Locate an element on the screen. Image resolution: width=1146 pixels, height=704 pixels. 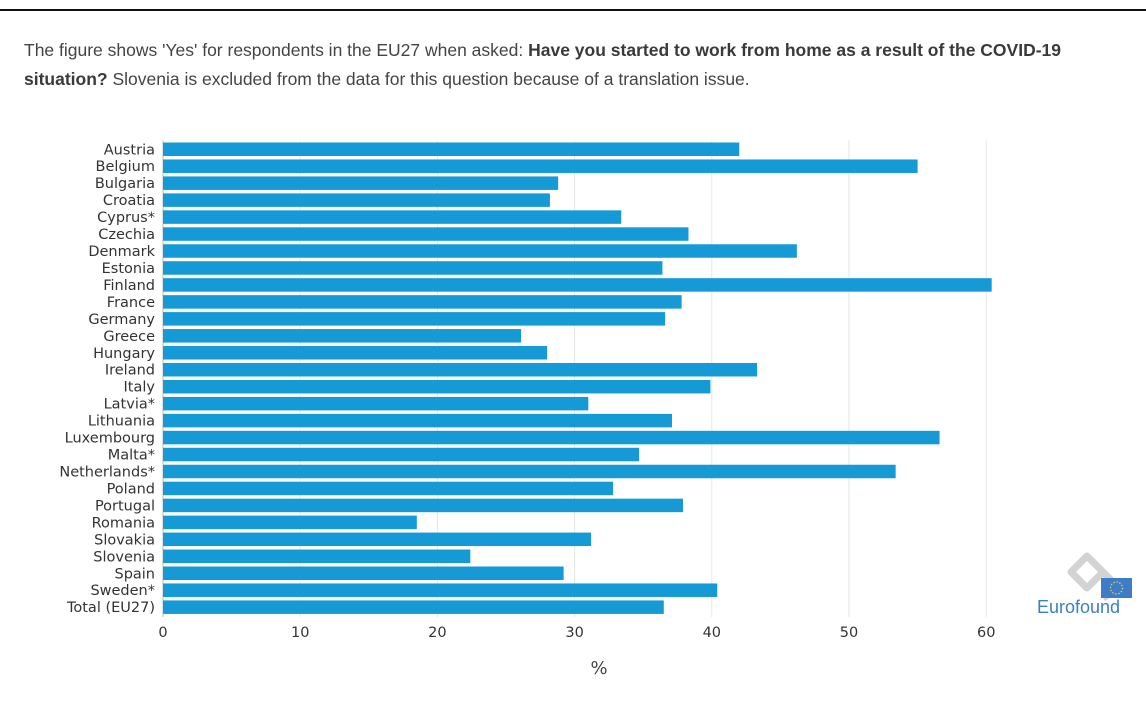
category-label: Total (EU27) is located at coordinates (110, 608).